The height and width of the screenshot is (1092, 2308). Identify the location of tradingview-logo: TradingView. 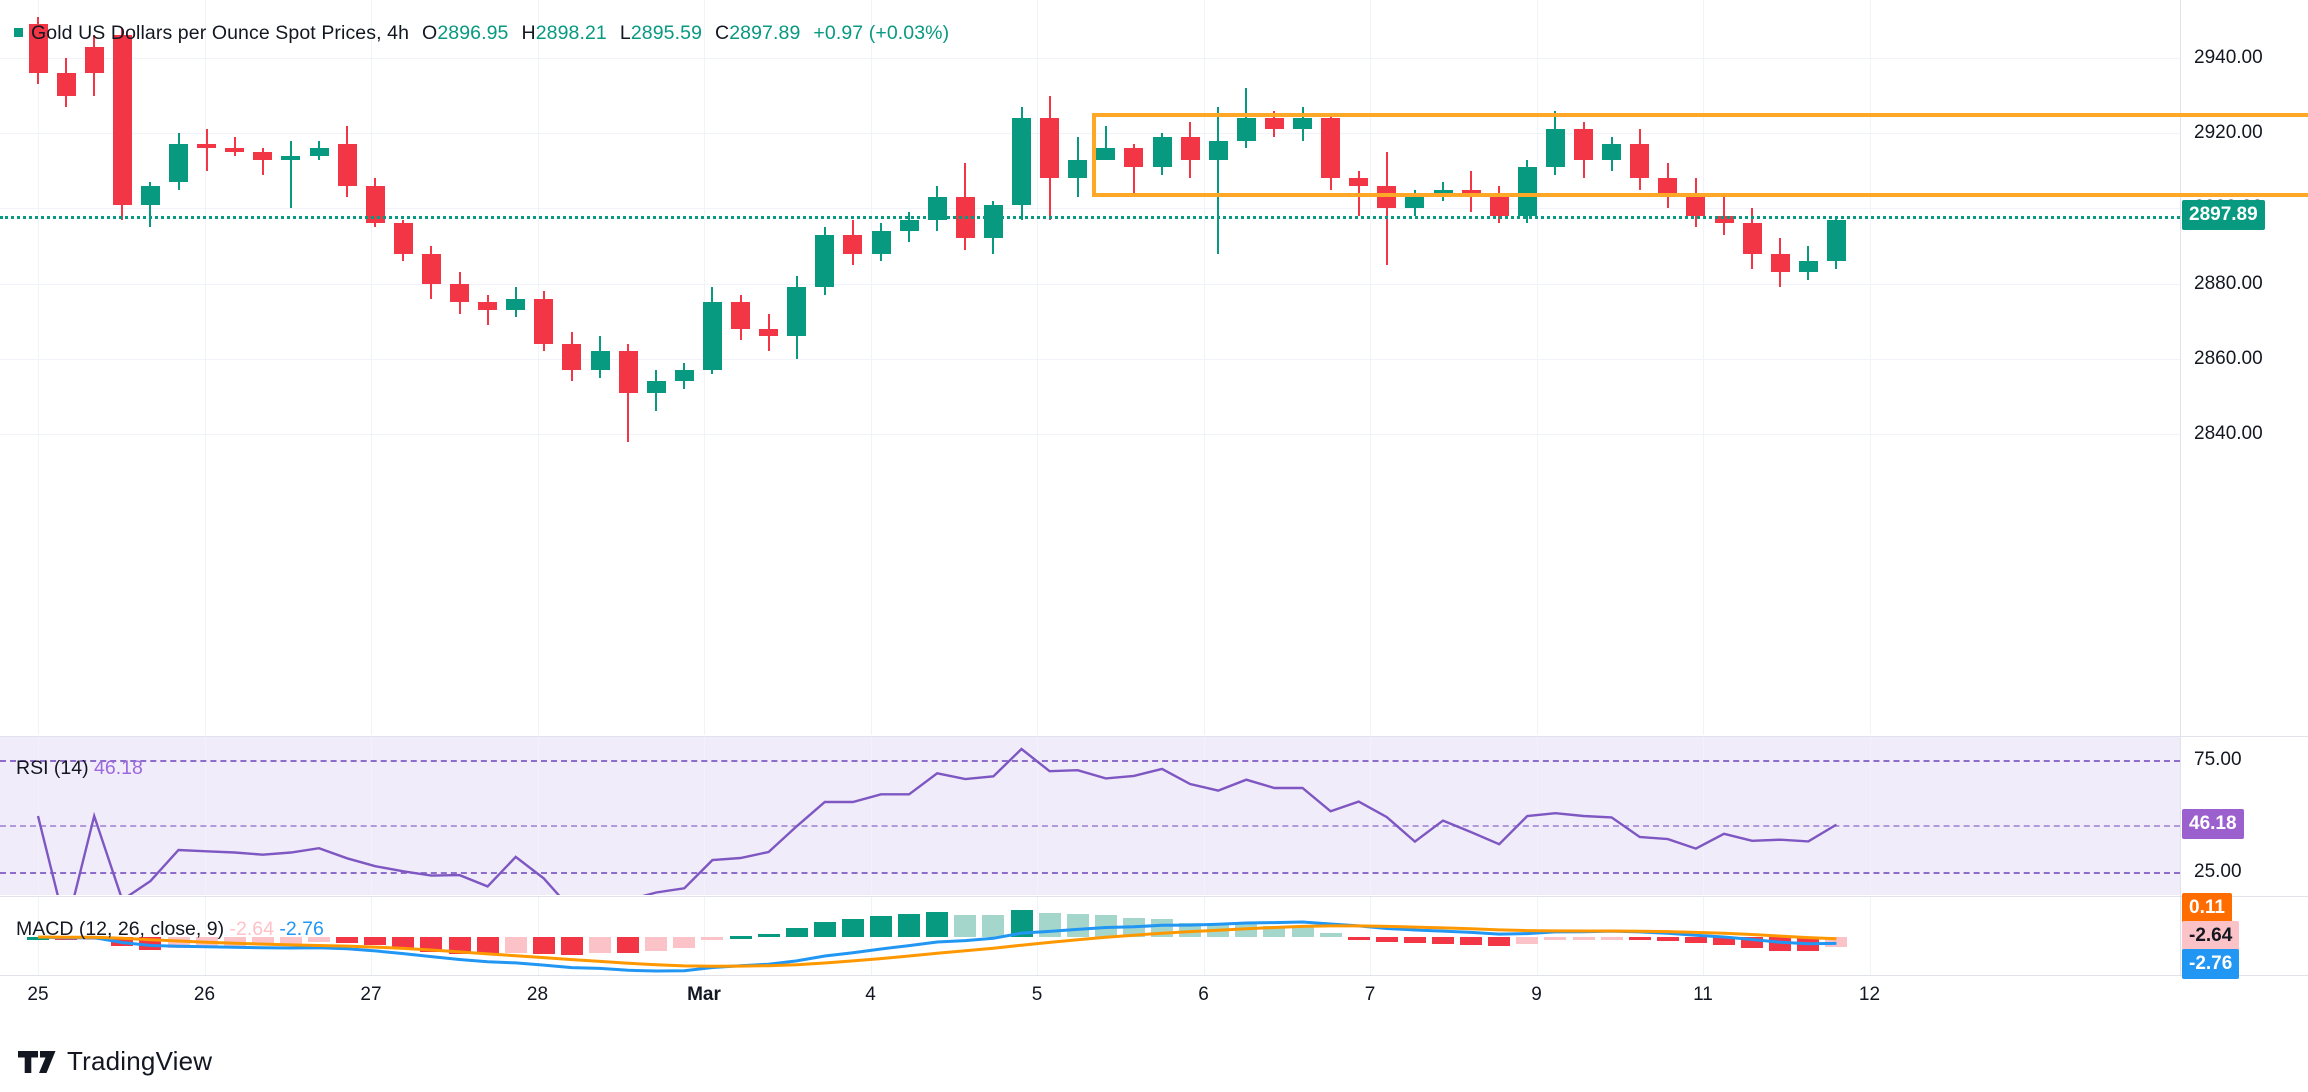
(115, 1061).